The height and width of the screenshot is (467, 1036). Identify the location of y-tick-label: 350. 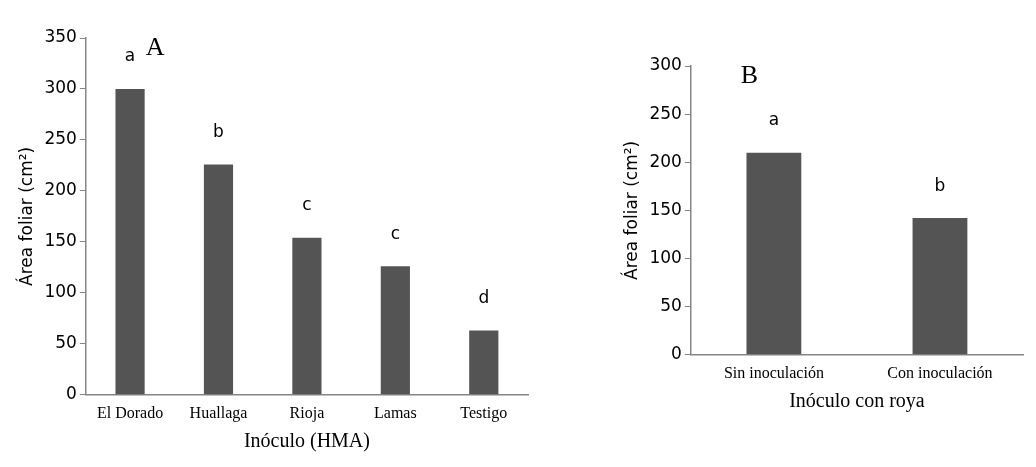
(60, 36).